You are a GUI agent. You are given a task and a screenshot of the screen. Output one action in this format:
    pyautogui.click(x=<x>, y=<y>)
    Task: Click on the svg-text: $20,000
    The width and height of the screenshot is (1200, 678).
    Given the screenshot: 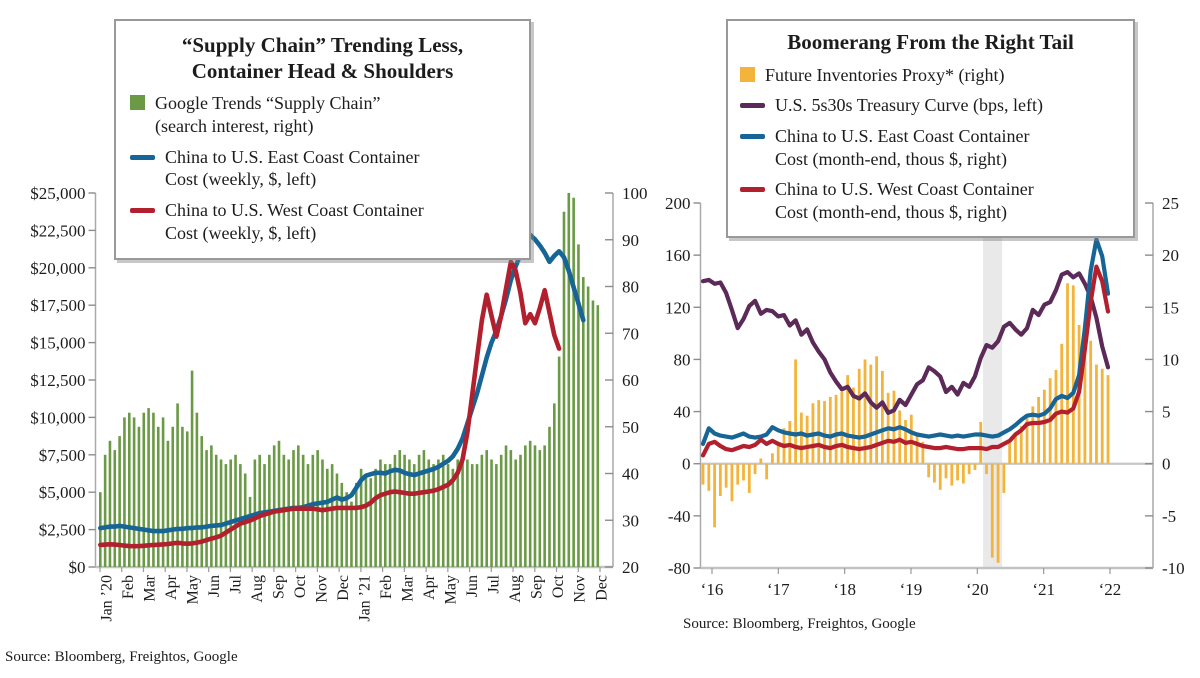 What is the action you would take?
    pyautogui.click(x=57, y=268)
    